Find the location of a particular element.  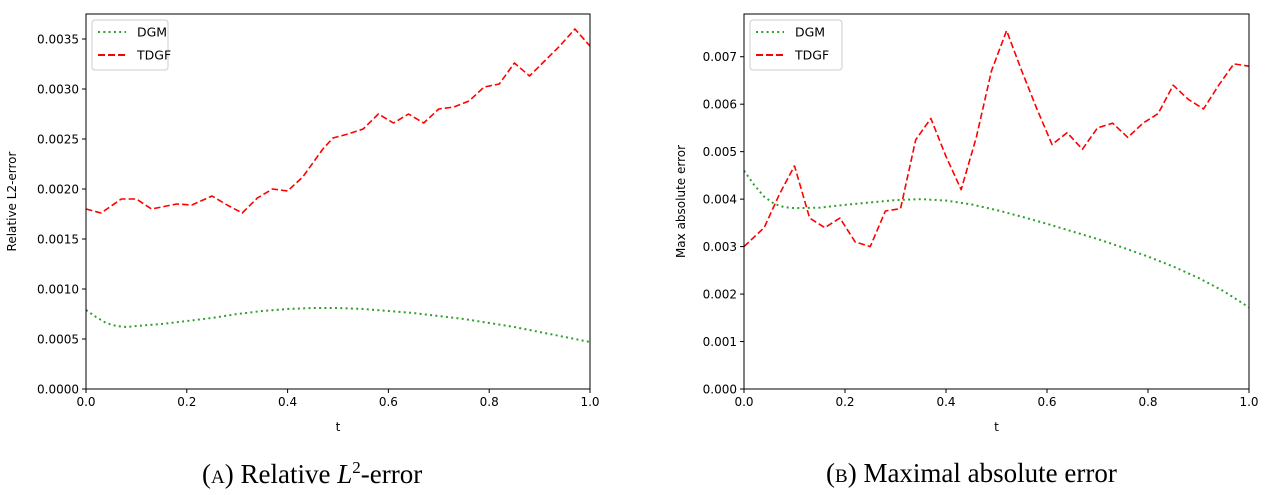

chart-b-series-dgm is located at coordinates (996, 239).